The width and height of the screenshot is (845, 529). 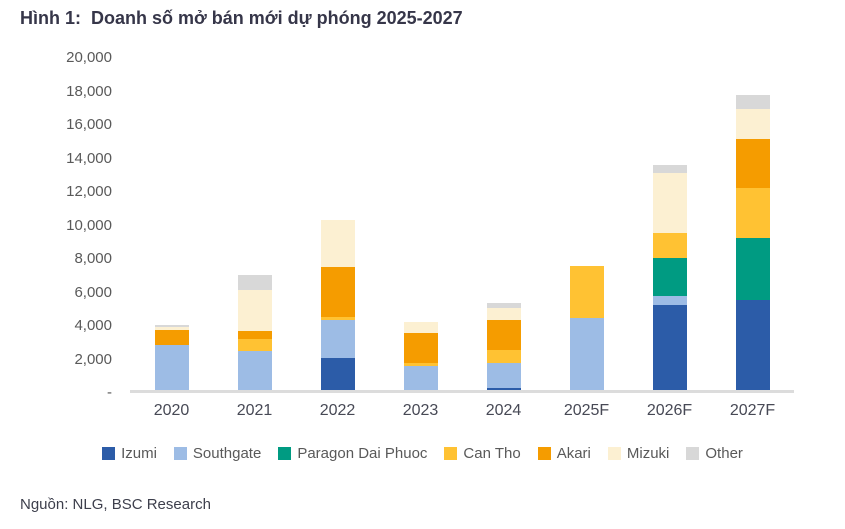 I want to click on y-tick-label: 12,000, so click(x=89, y=191).